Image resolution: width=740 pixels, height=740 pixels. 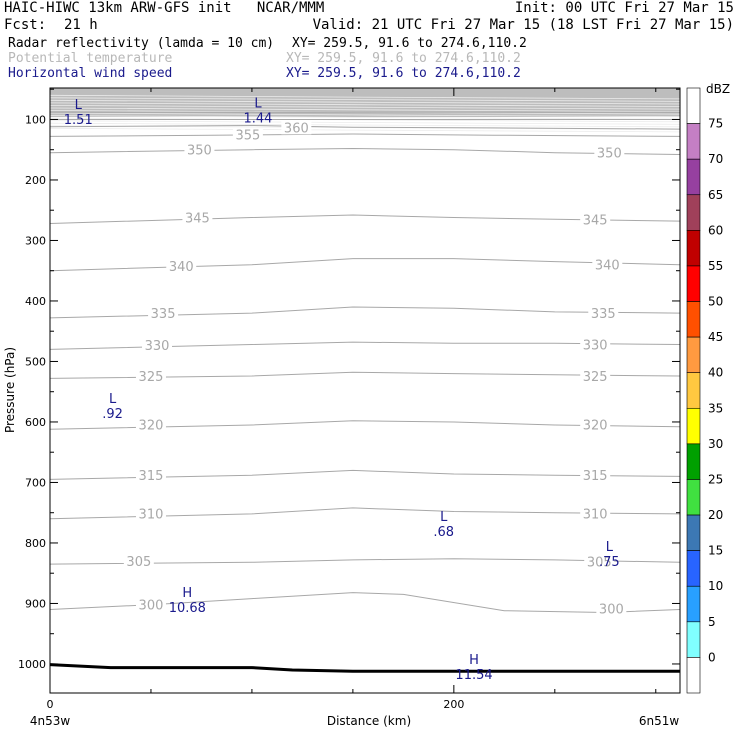 What do you see at coordinates (715, 586) in the screenshot?
I see `colorbar-level: 10` at bounding box center [715, 586].